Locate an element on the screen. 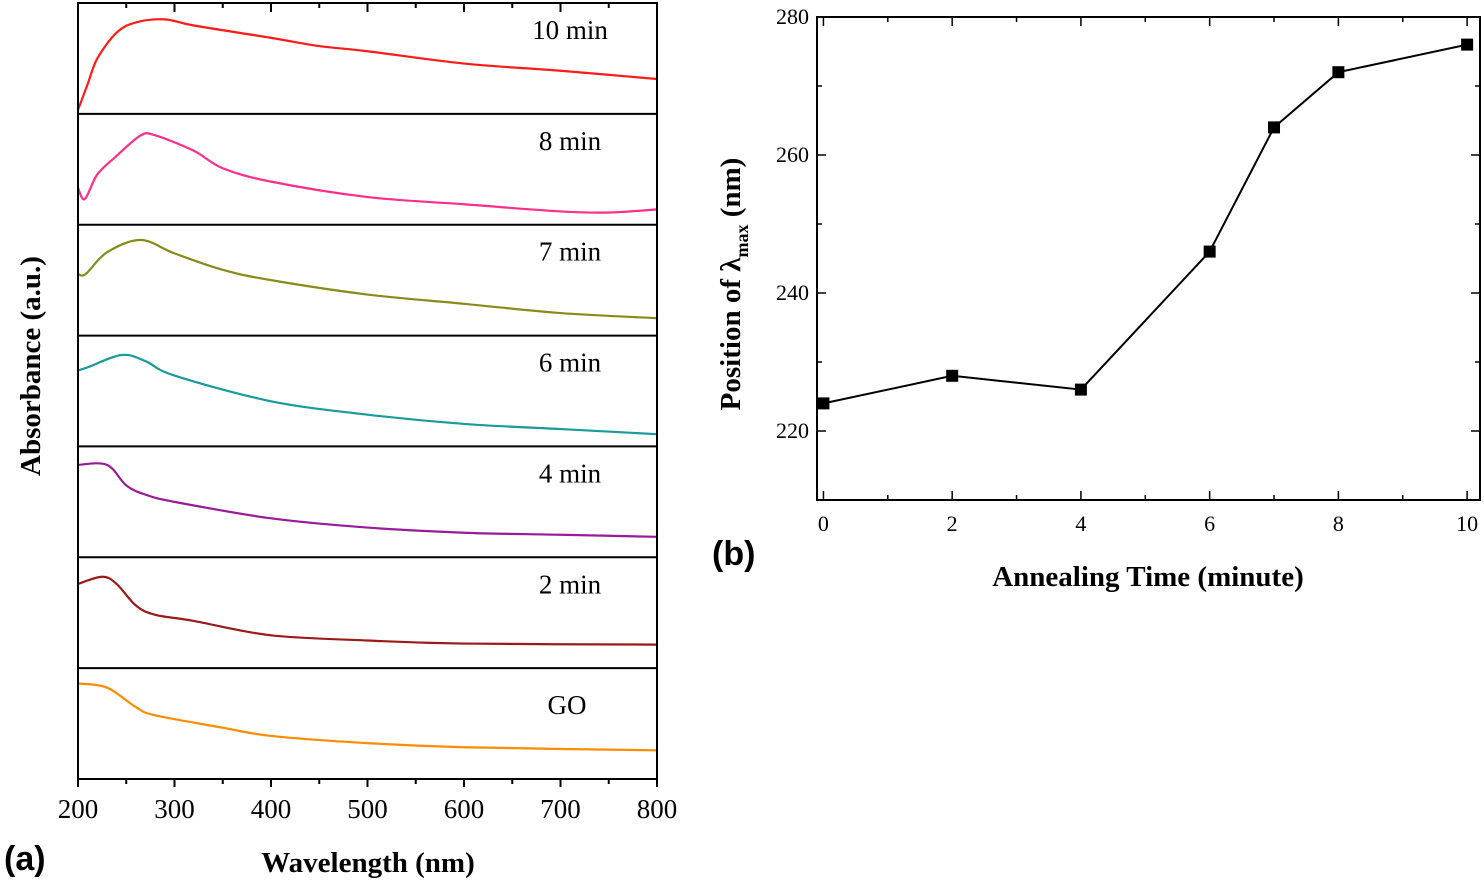 The height and width of the screenshot is (884, 1484). y-tick-label: 240 is located at coordinates (792, 292).